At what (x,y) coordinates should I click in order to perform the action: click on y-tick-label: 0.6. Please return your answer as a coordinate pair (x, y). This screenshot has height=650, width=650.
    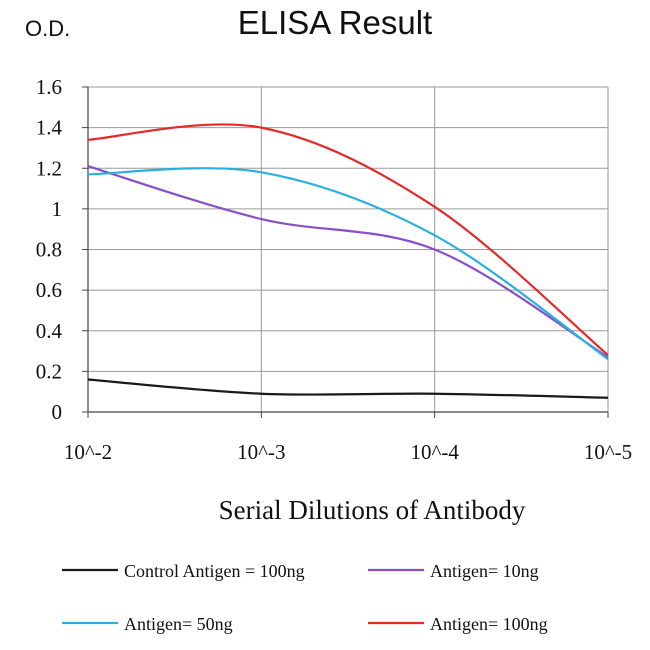
    Looking at the image, I should click on (49, 290).